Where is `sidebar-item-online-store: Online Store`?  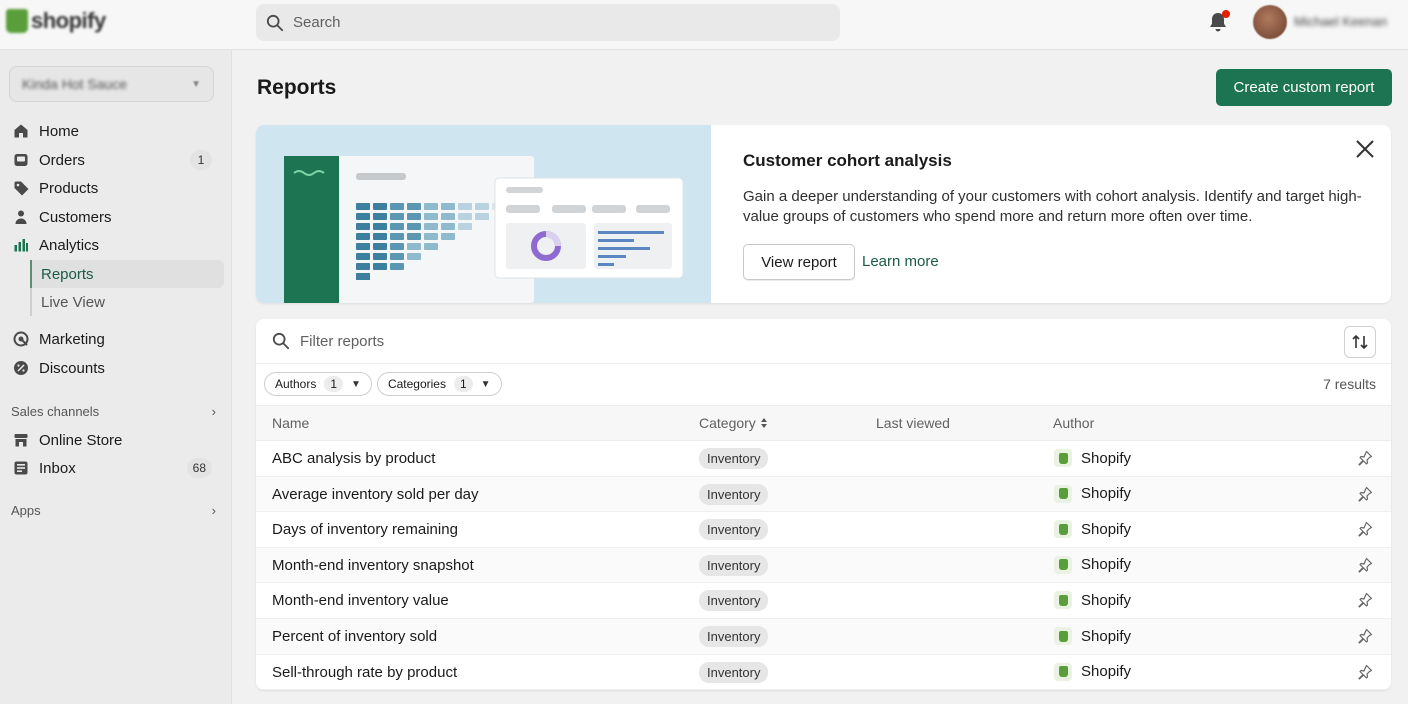
sidebar-item-online-store: Online Store is located at coordinates (112, 440).